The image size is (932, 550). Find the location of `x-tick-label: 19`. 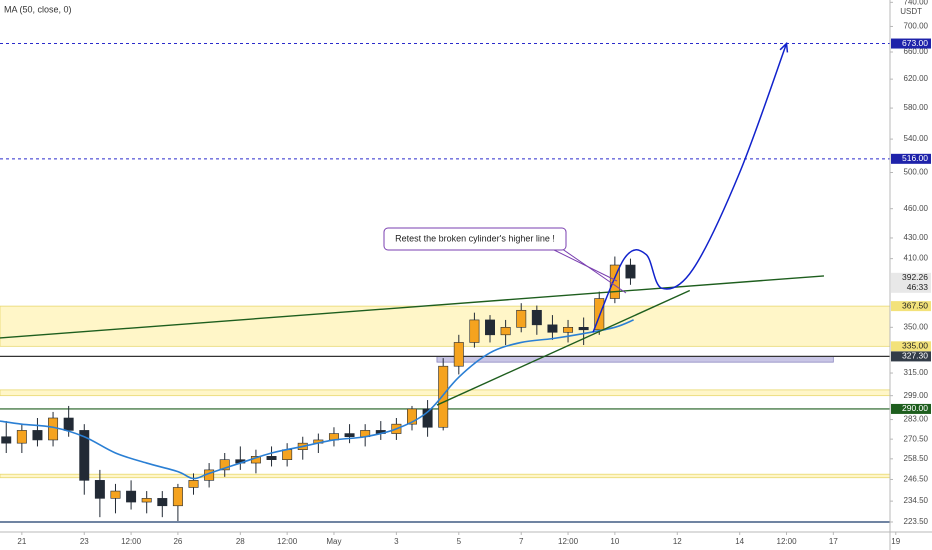

x-tick-label: 19 is located at coordinates (895, 541).